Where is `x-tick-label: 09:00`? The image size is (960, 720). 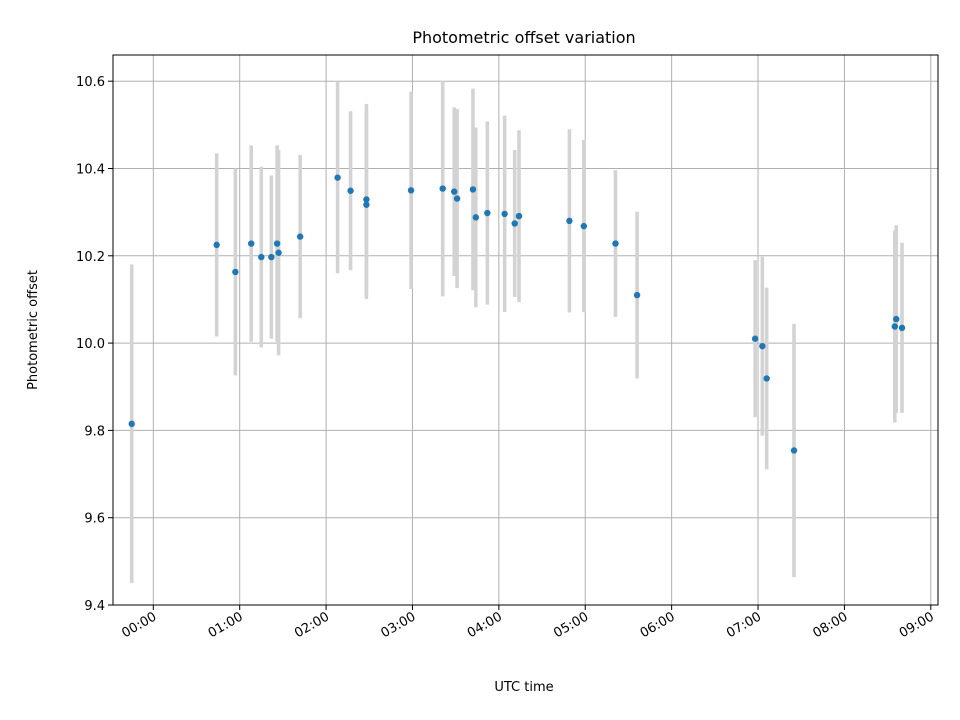 x-tick-label: 09:00 is located at coordinates (917, 625).